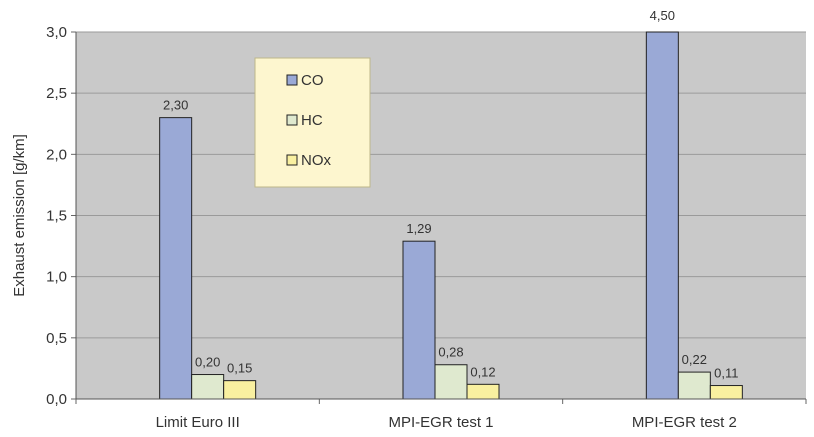 The height and width of the screenshot is (437, 814). What do you see at coordinates (56, 32) in the screenshot?
I see `y-tick-label: 3,0` at bounding box center [56, 32].